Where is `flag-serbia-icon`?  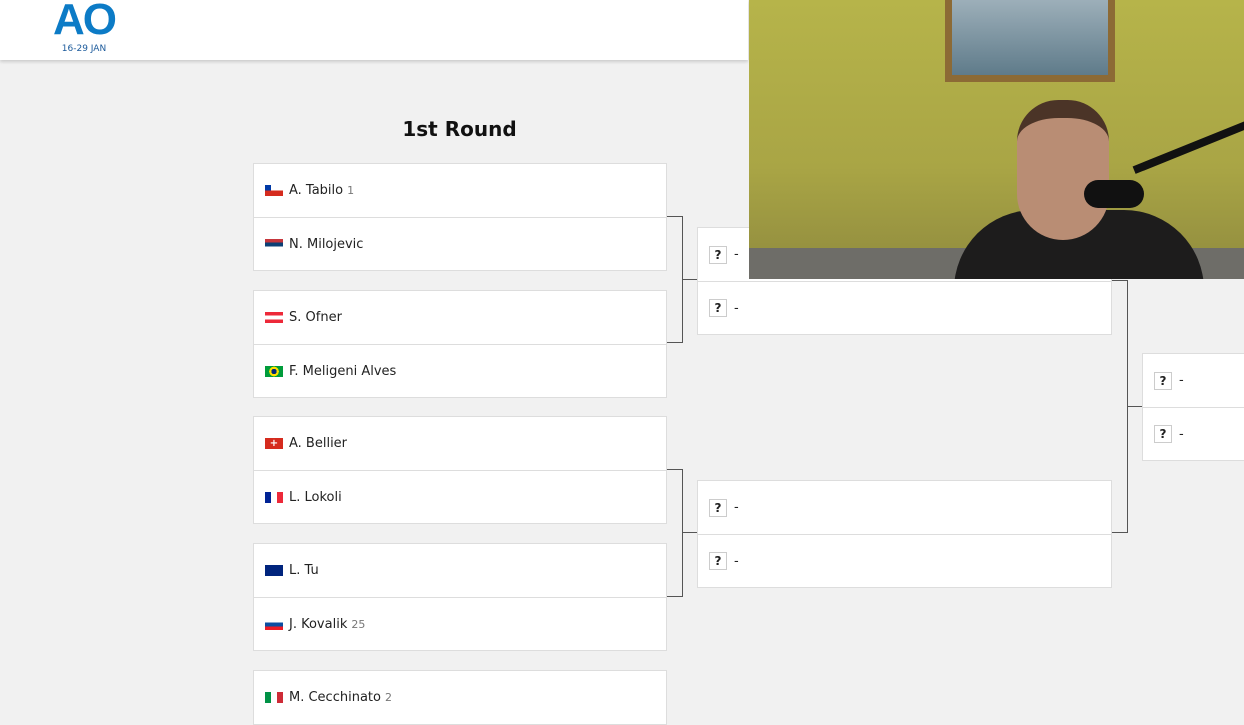
flag-serbia-icon is located at coordinates (274, 244).